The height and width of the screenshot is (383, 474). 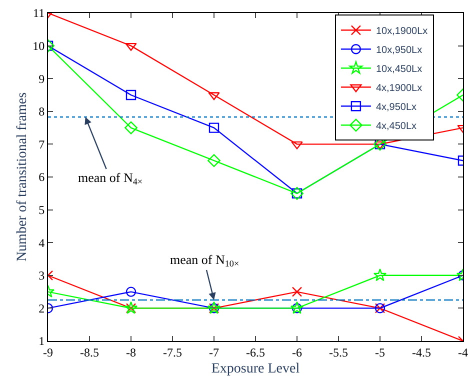 What do you see at coordinates (380, 352) in the screenshot?
I see `x-tick-label: -5` at bounding box center [380, 352].